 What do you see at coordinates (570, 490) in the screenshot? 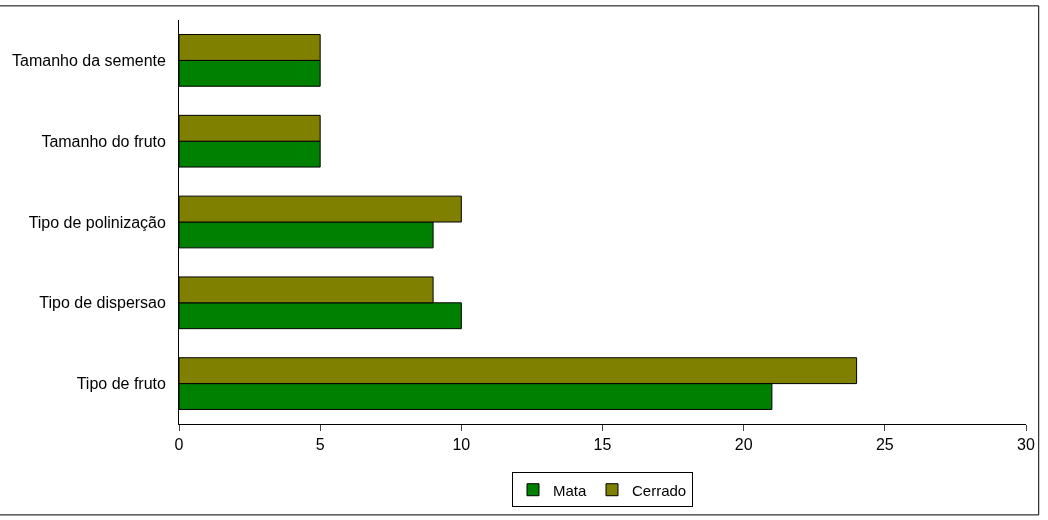
I see `legend-label: Mata` at bounding box center [570, 490].